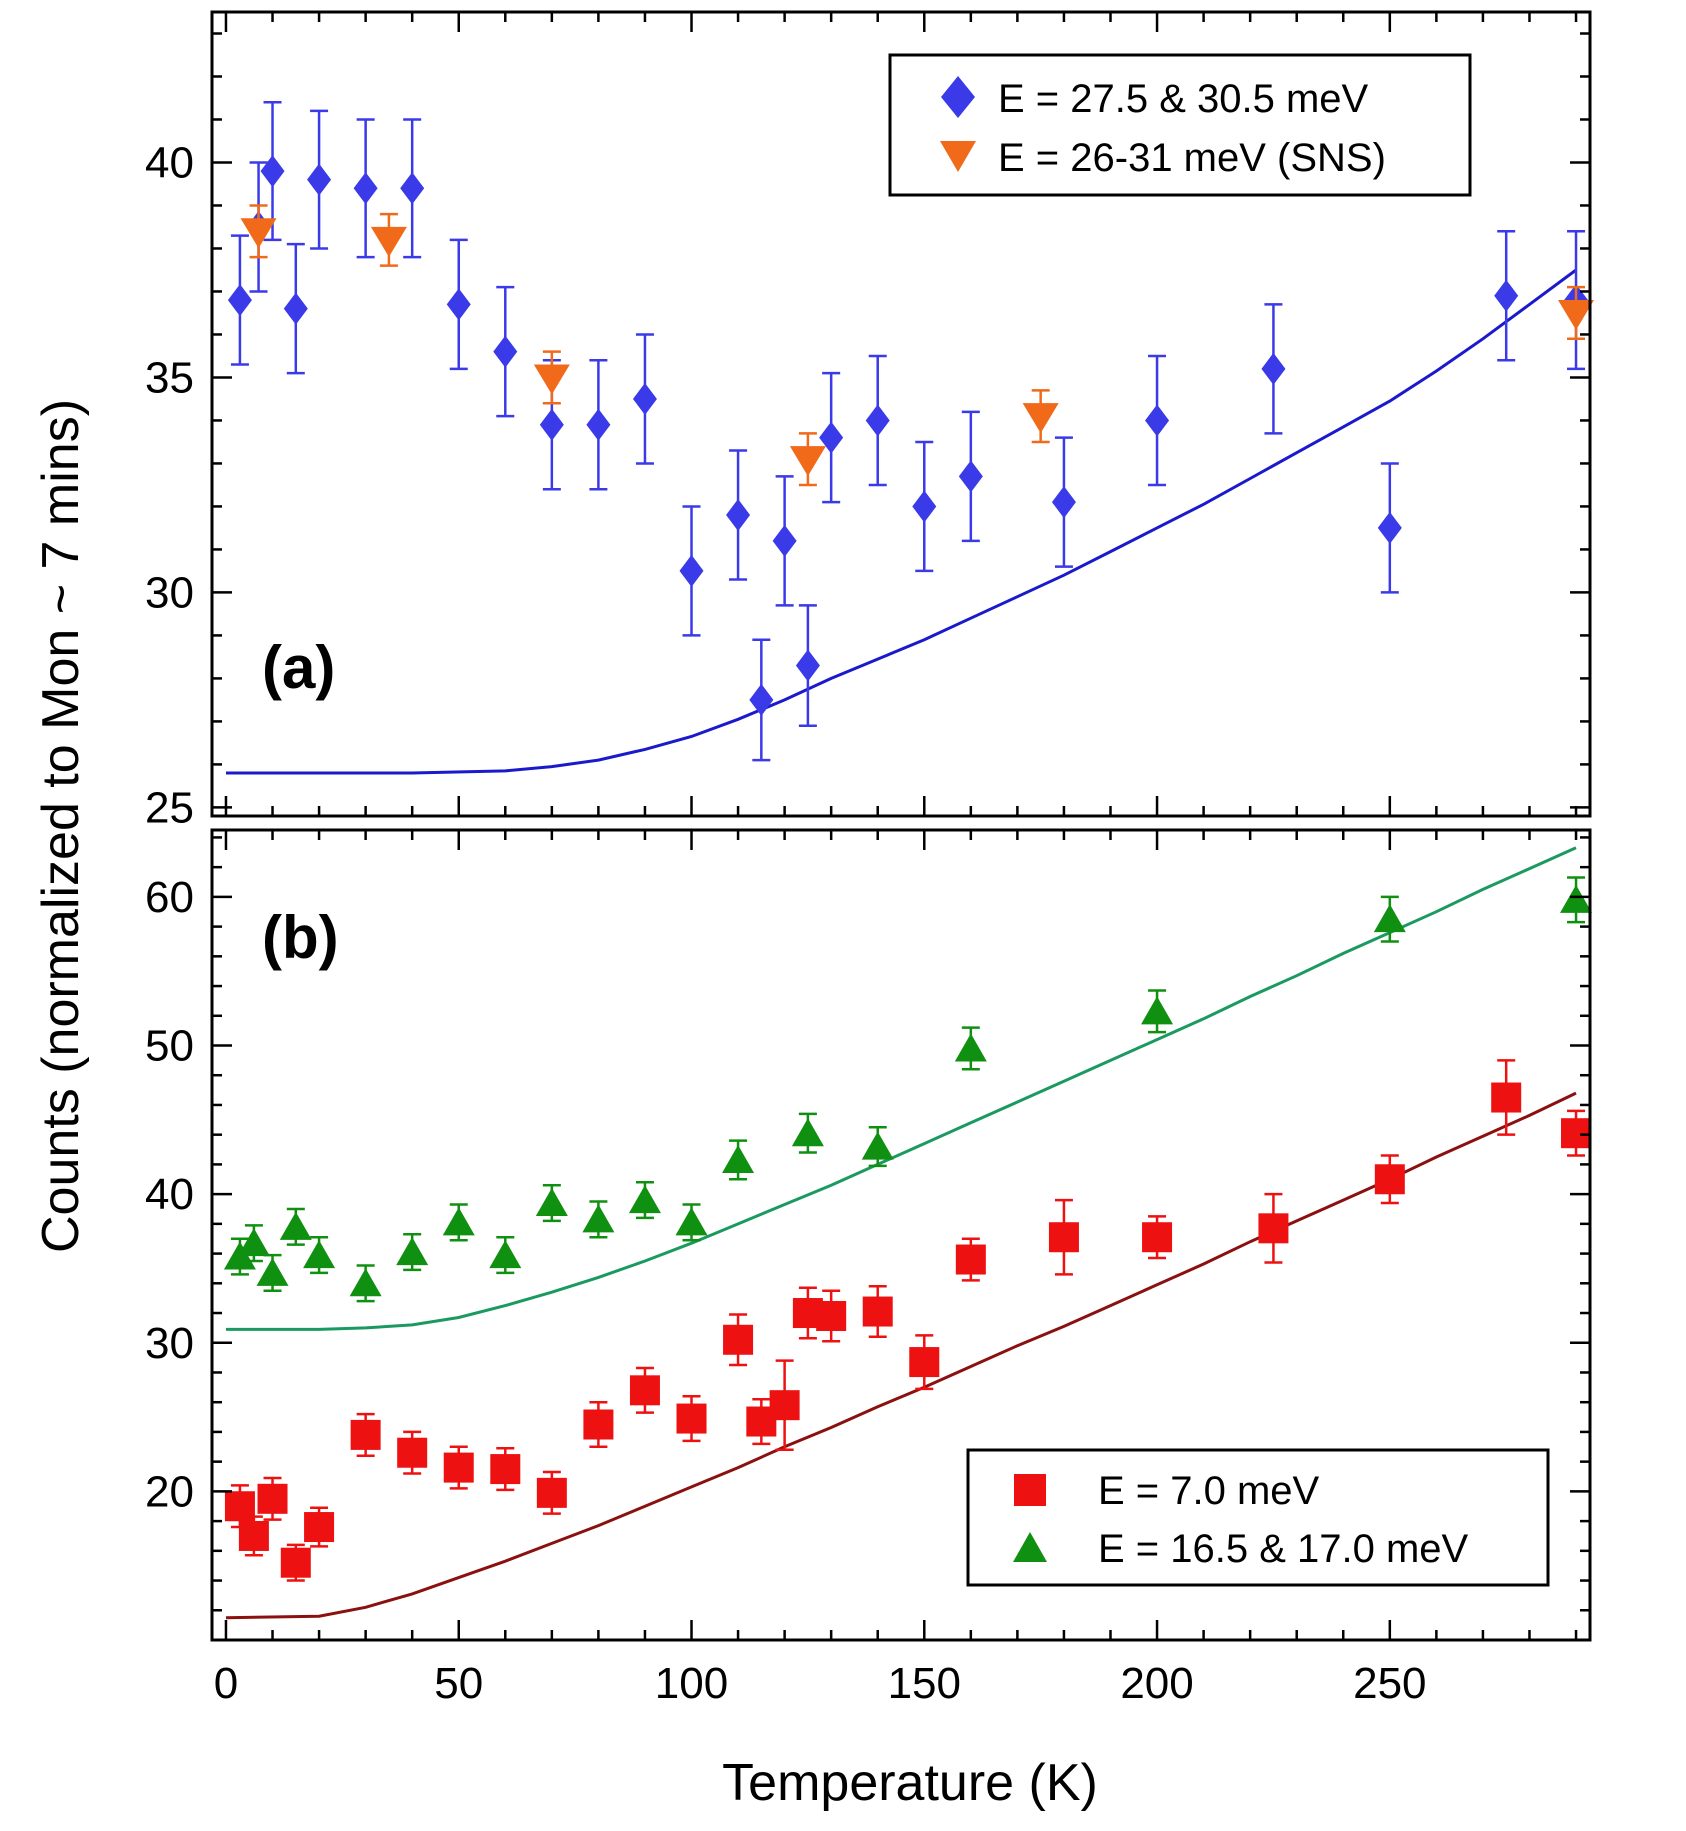 The height and width of the screenshot is (1831, 1686). Describe the element at coordinates (1183, 99) in the screenshot. I see `legend-label-a-series-1: E = 27.5 & 30.5 meV` at that location.